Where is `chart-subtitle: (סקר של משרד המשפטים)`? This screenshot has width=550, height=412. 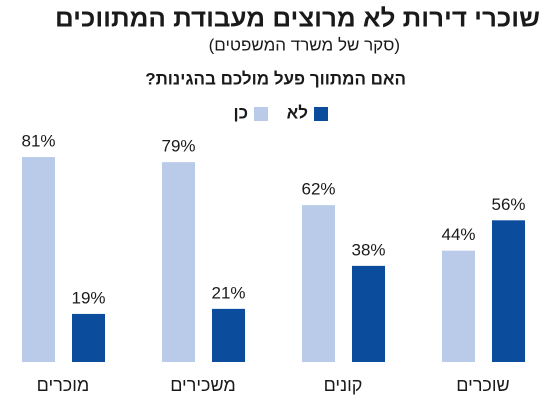 chart-subtitle: (סקר של משרד המשפטים) is located at coordinates (304, 44).